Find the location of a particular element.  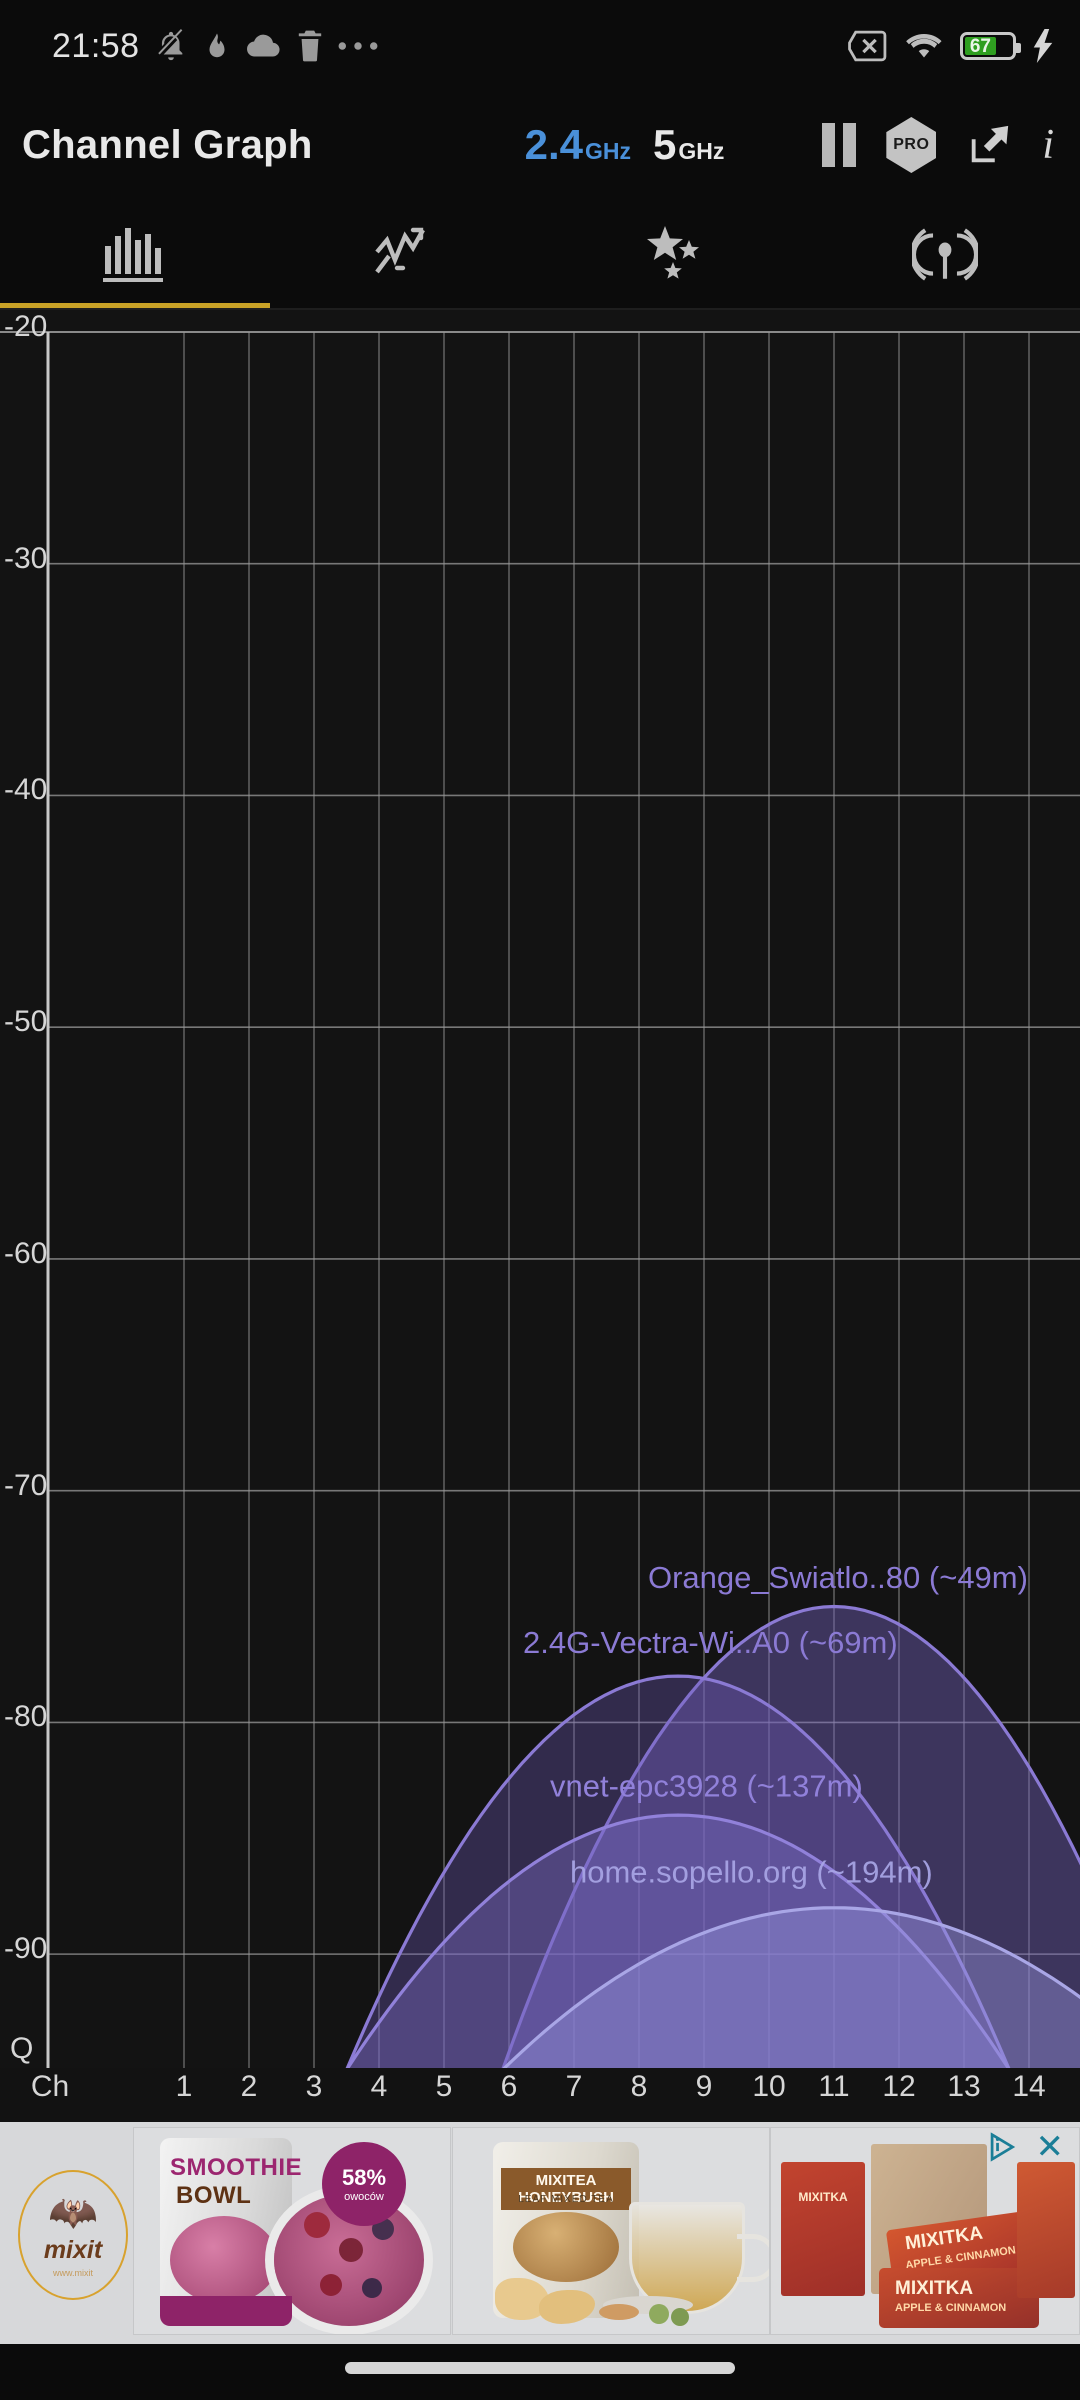

battery-icon: 67 is located at coordinates (990, 46).